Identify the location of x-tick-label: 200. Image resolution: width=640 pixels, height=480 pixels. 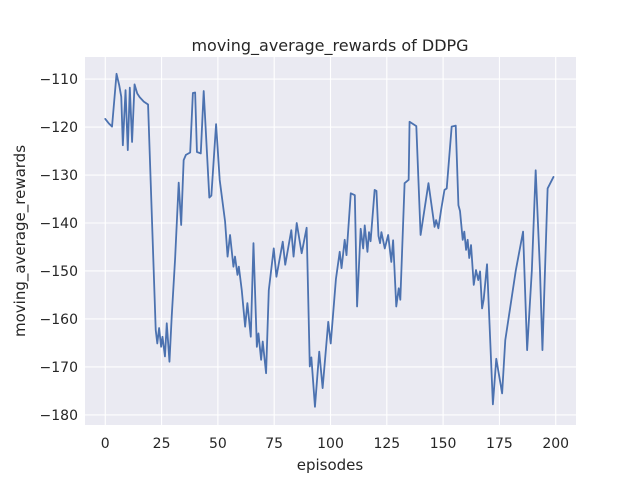
(555, 444).